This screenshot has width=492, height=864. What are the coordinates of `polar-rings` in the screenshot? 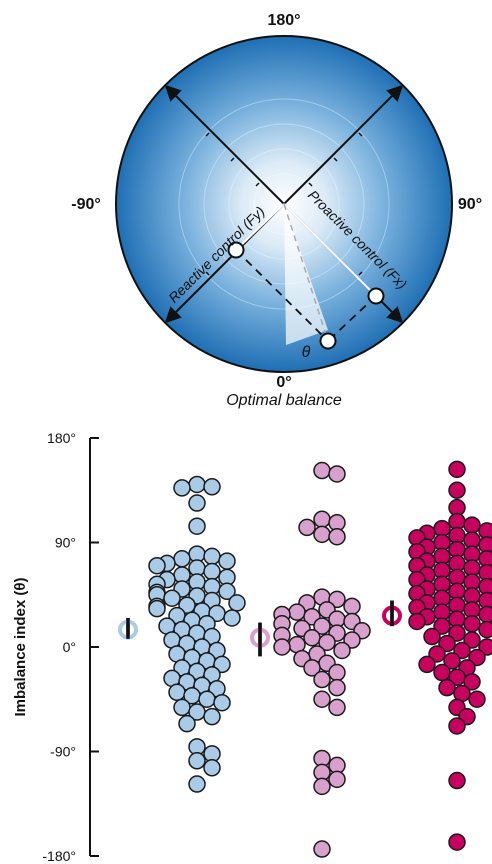 It's located at (284, 204).